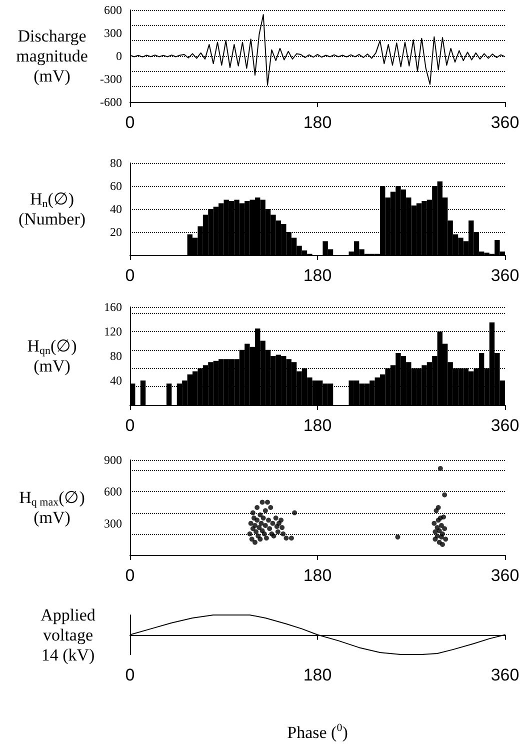 This screenshot has width=528, height=746. Describe the element at coordinates (116, 186) in the screenshot. I see `y-tick-label: 60` at that location.